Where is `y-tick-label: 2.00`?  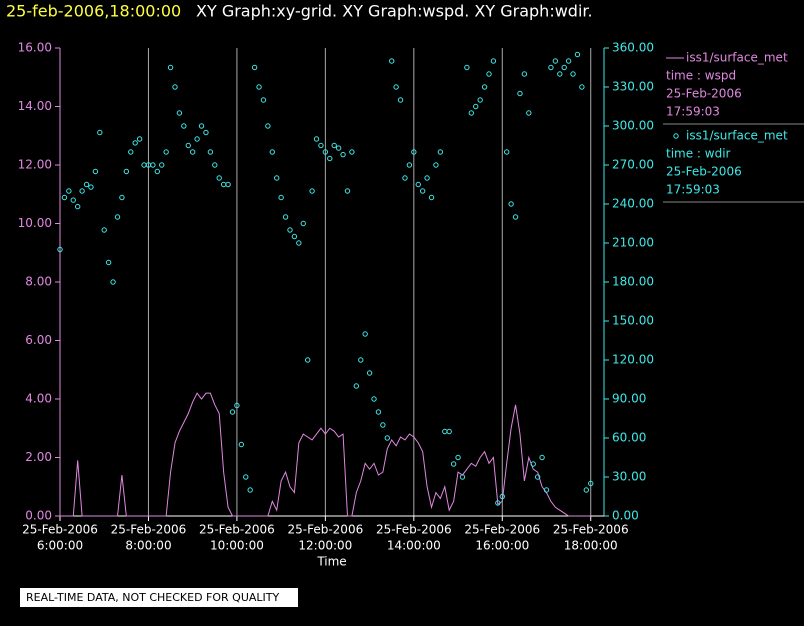 y-tick-label: 2.00 is located at coordinates (38, 457).